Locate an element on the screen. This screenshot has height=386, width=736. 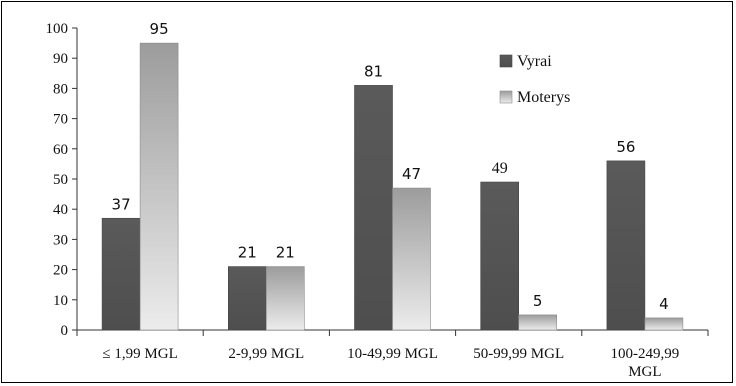
data-label-moterys-4: 4 is located at coordinates (664, 304).